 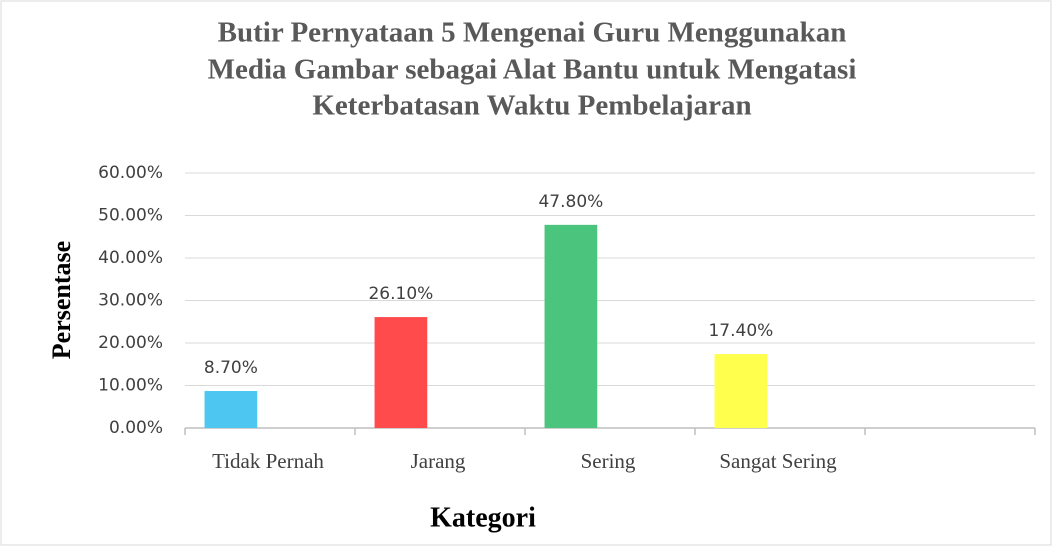 I want to click on data-label: 26.10%, so click(x=400, y=294).